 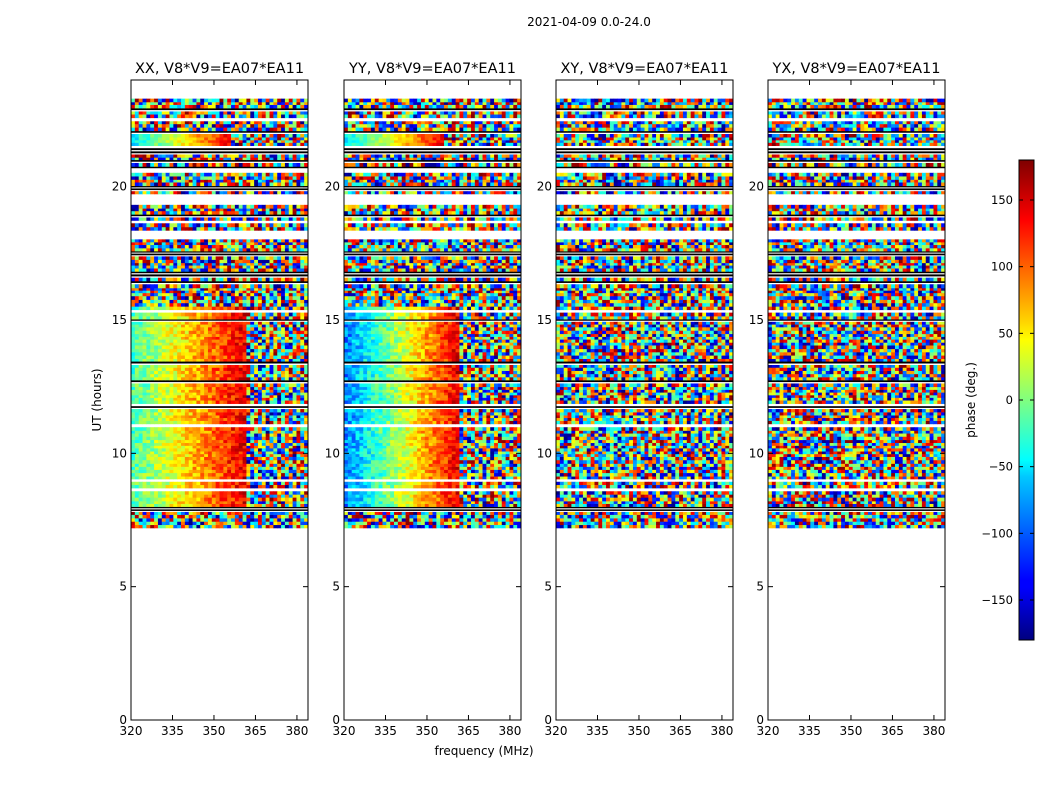 What do you see at coordinates (1009, 400) in the screenshot?
I see `colorbar-tick-label: 0` at bounding box center [1009, 400].